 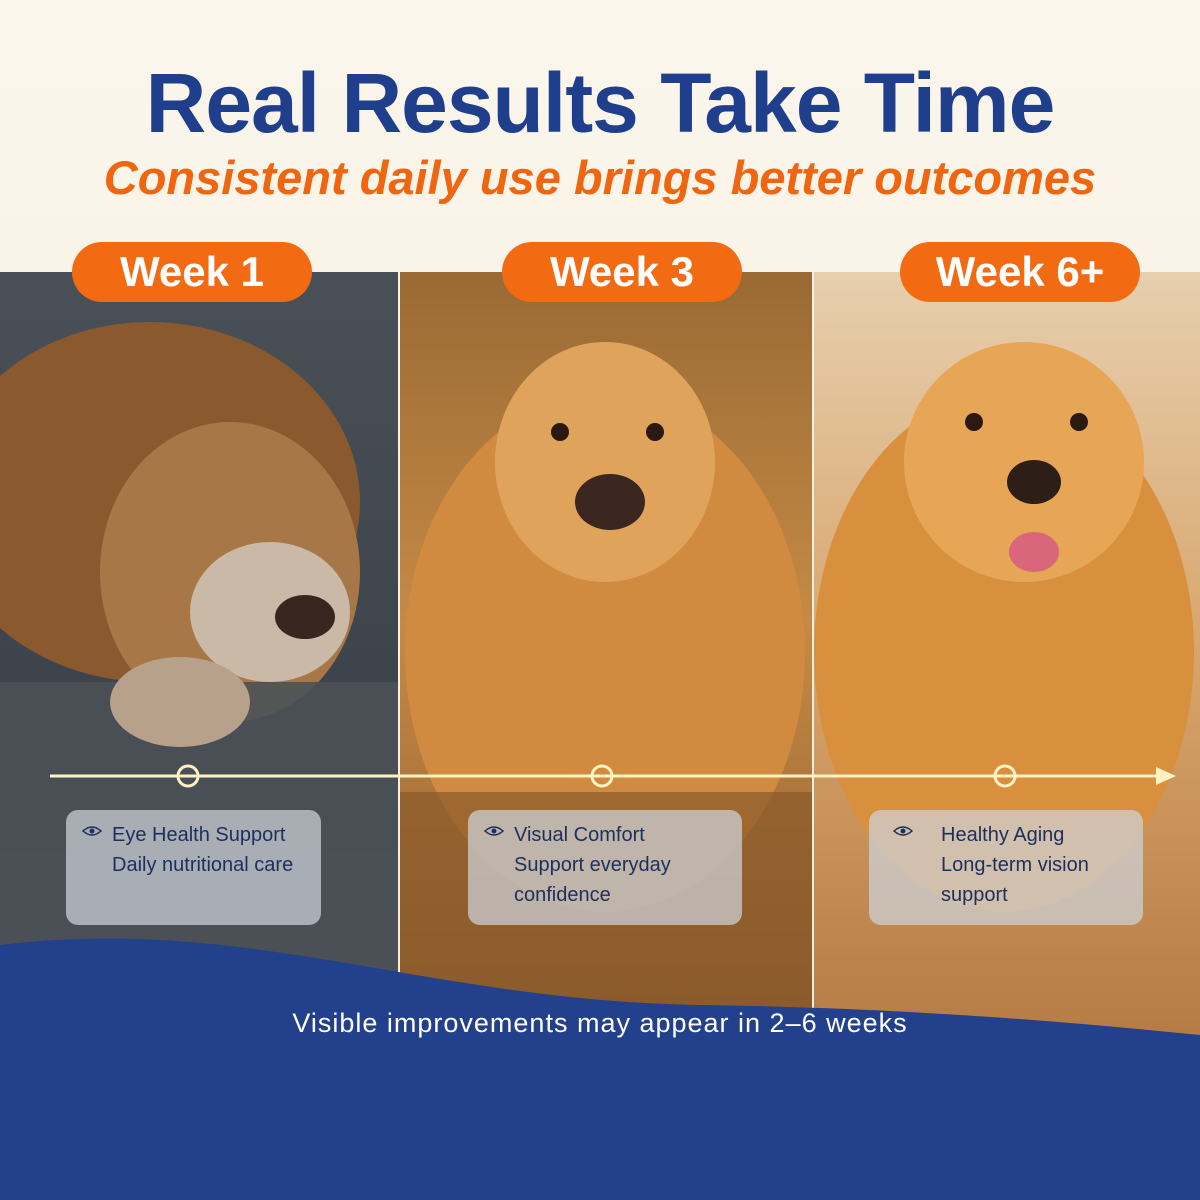 I want to click on info-title: Eye Health Support, so click(x=199, y=835).